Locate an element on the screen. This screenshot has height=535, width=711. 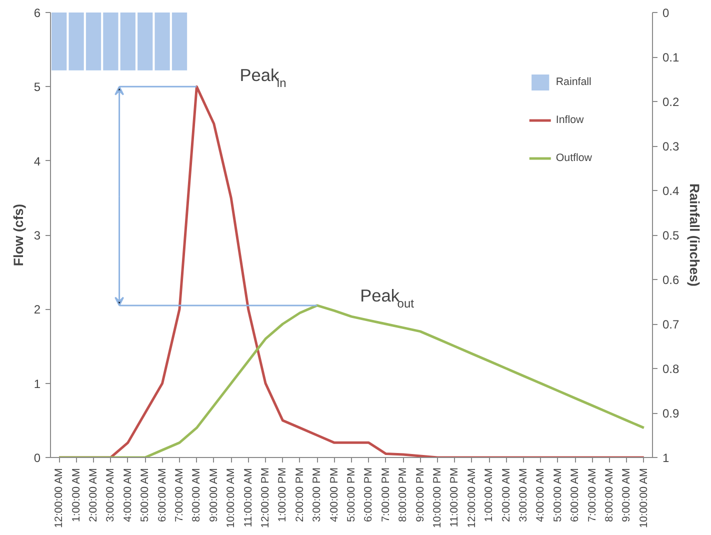
x-tick-label: 5:00:00 PM is located at coordinates (352, 495).